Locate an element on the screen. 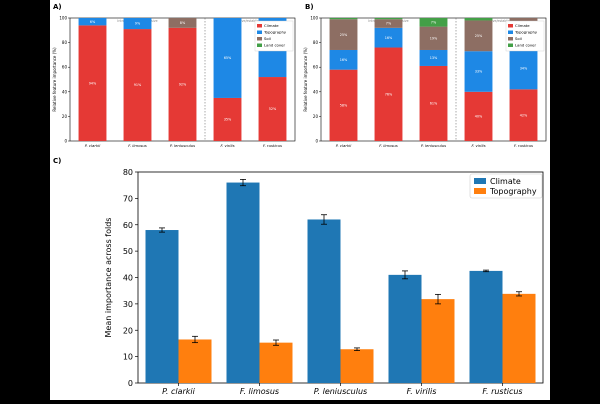 The width and height of the screenshot is (600, 404). panel-c-ytick-label: 30 is located at coordinates (128, 304).